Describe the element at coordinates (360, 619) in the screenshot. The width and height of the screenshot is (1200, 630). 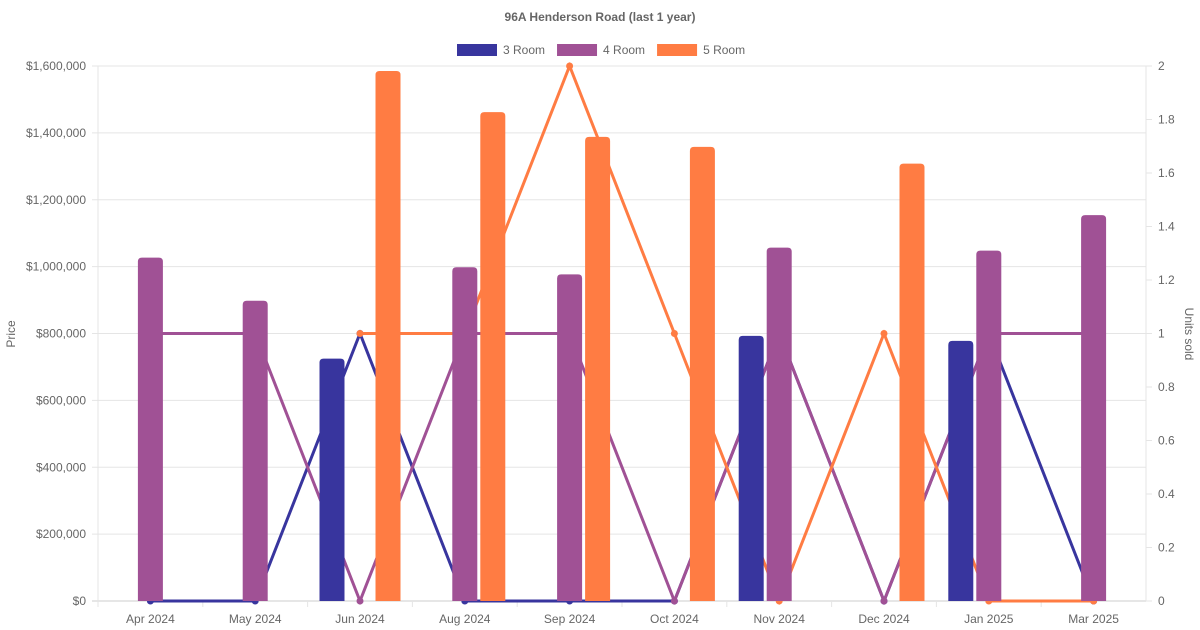
I see `x-tick-label: Jun 2024` at that location.